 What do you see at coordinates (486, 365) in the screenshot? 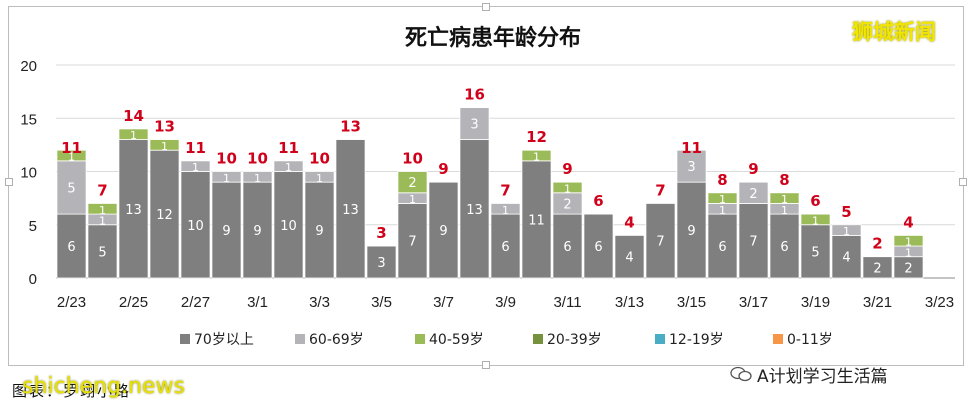
I see `resize-handle-bottom` at bounding box center [486, 365].